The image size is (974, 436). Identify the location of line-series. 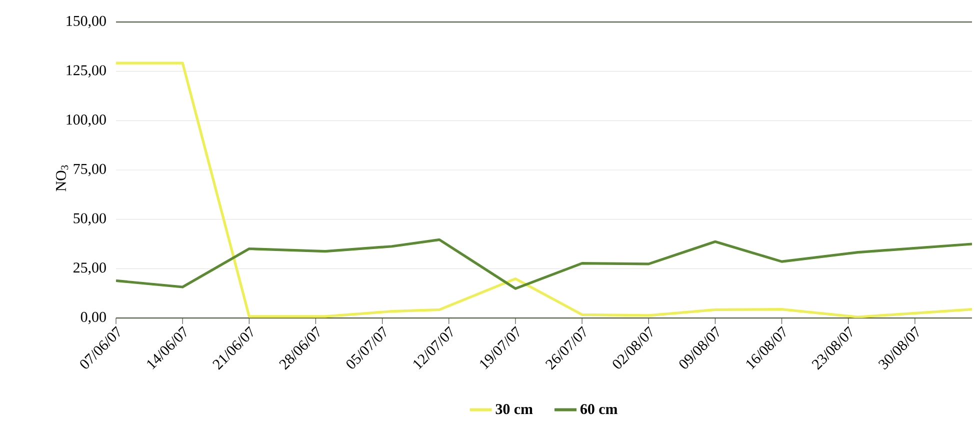
(544, 264).